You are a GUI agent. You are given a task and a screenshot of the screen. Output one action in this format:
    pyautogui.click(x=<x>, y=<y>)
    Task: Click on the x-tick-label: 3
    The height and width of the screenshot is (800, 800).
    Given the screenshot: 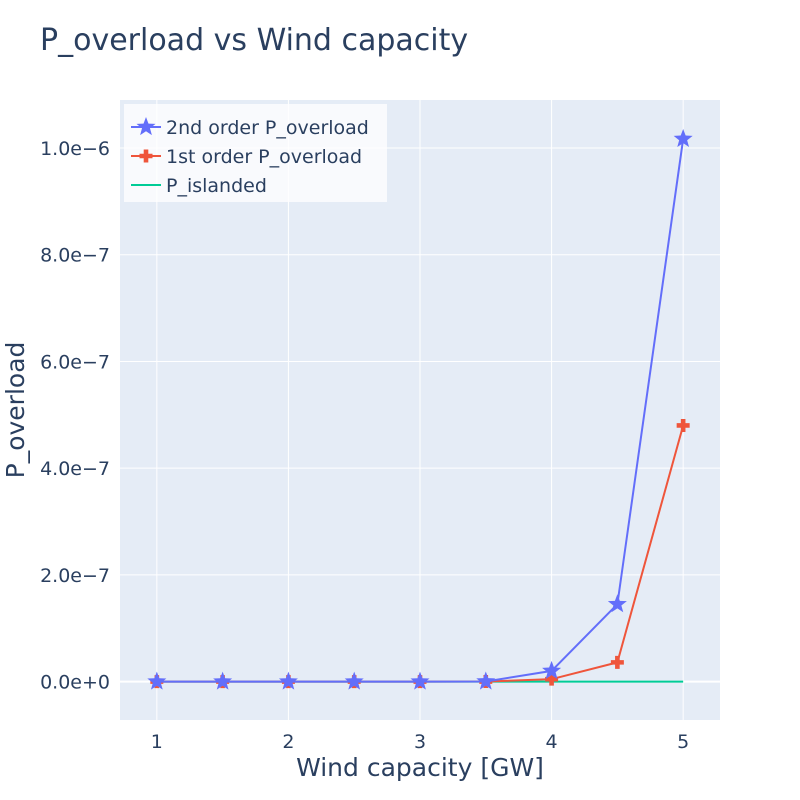 What is the action you would take?
    pyautogui.click(x=420, y=742)
    